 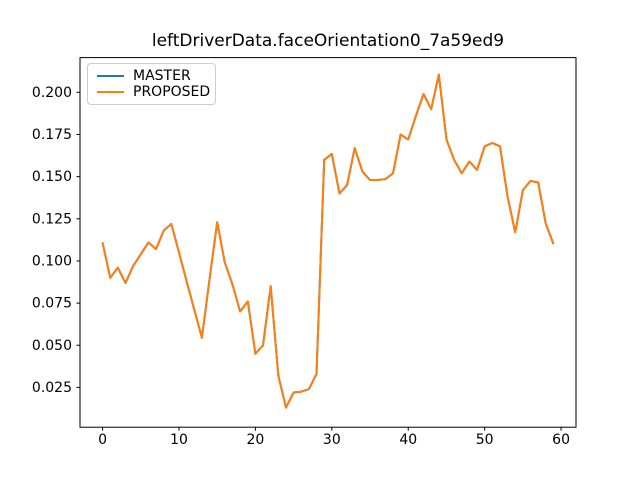 I want to click on legend-item-proposed: PROPOSED, so click(x=151, y=92).